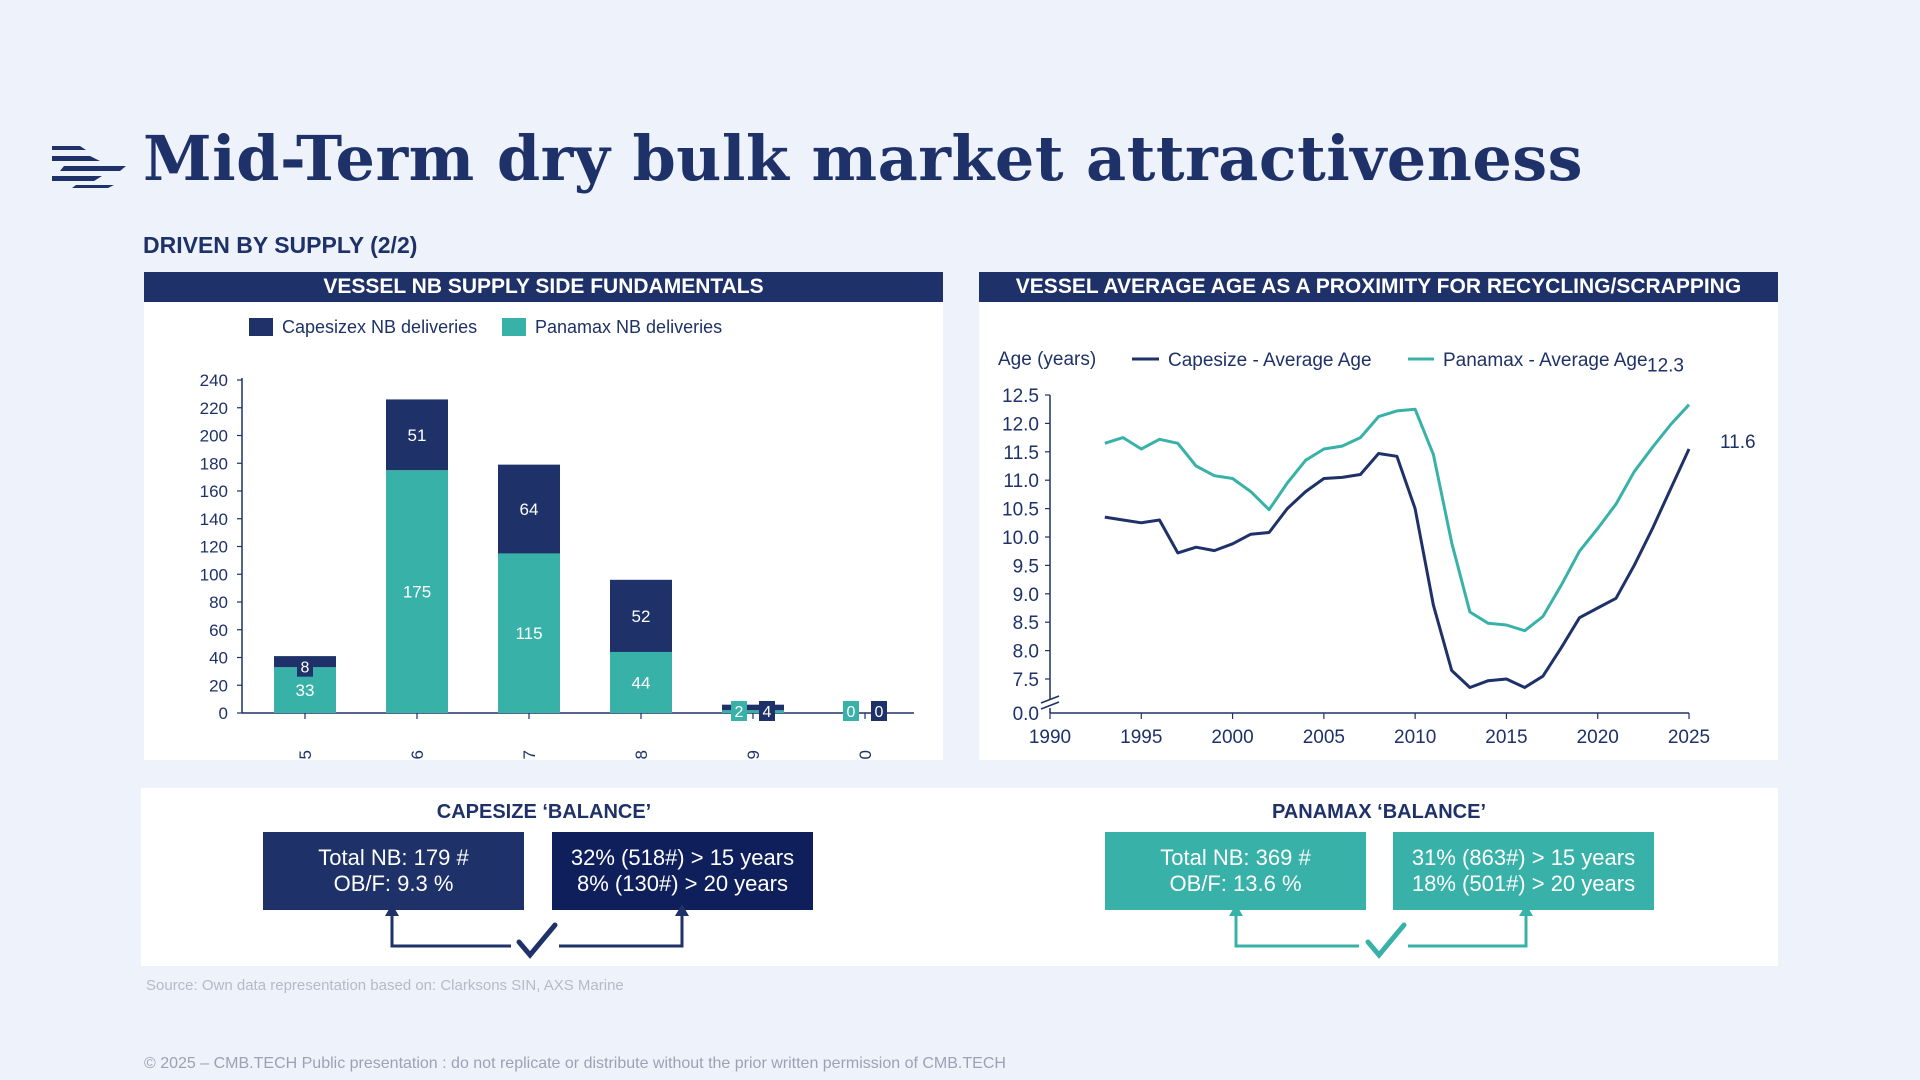  I want to click on bar-y-tick-label: 180, so click(214, 463).